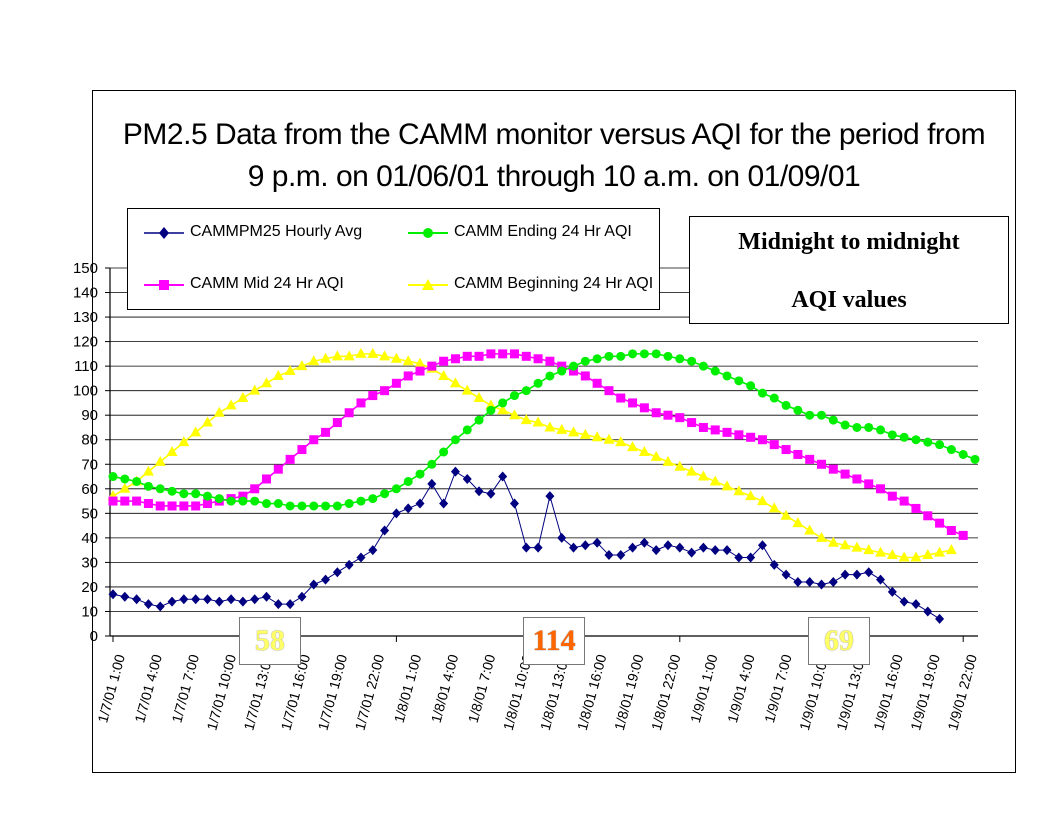 The width and height of the screenshot is (1056, 816). I want to click on y-tick-label: 130, so click(85, 317).